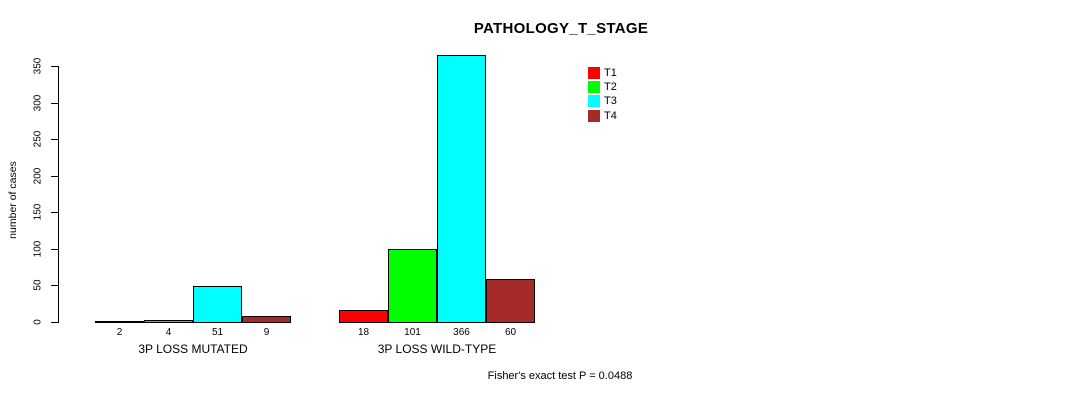 Image resolution: width=1090 pixels, height=400 pixels. Describe the element at coordinates (610, 115) in the screenshot. I see `legend-label-t4: T4` at that location.